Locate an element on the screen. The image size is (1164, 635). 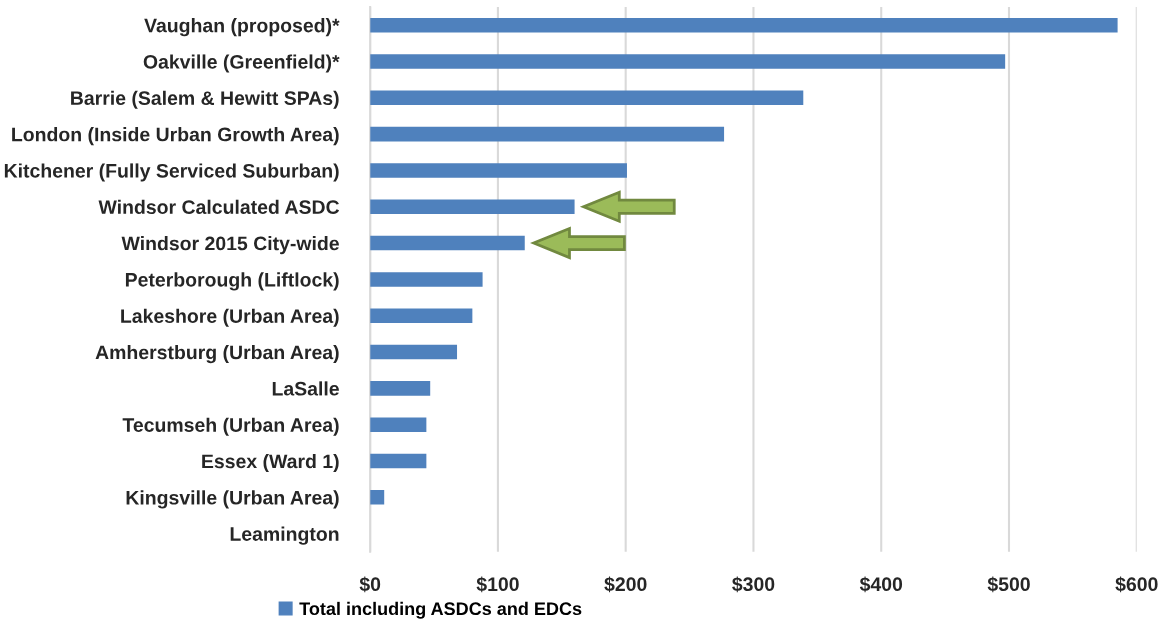
y-tick-label: Leamington is located at coordinates (284, 535).